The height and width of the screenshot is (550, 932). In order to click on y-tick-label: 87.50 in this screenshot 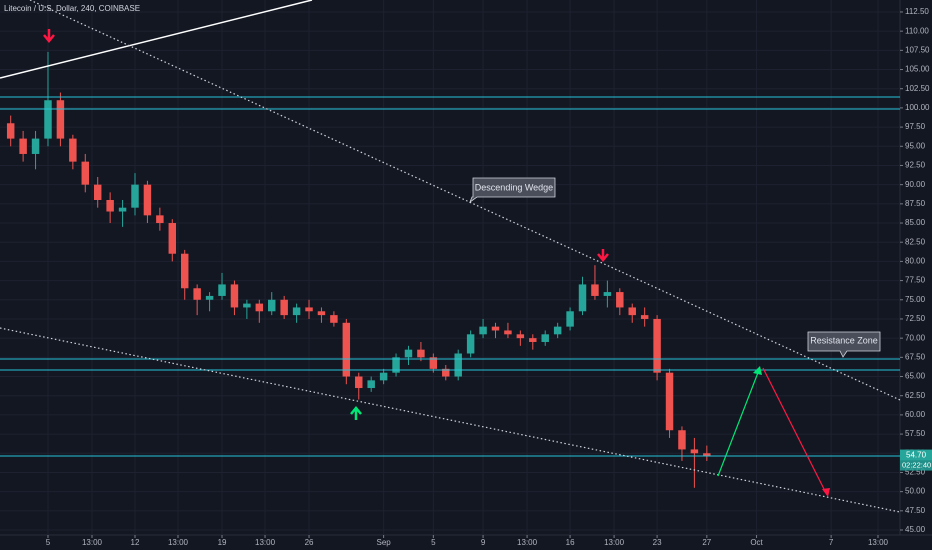, I will do `click(915, 203)`.